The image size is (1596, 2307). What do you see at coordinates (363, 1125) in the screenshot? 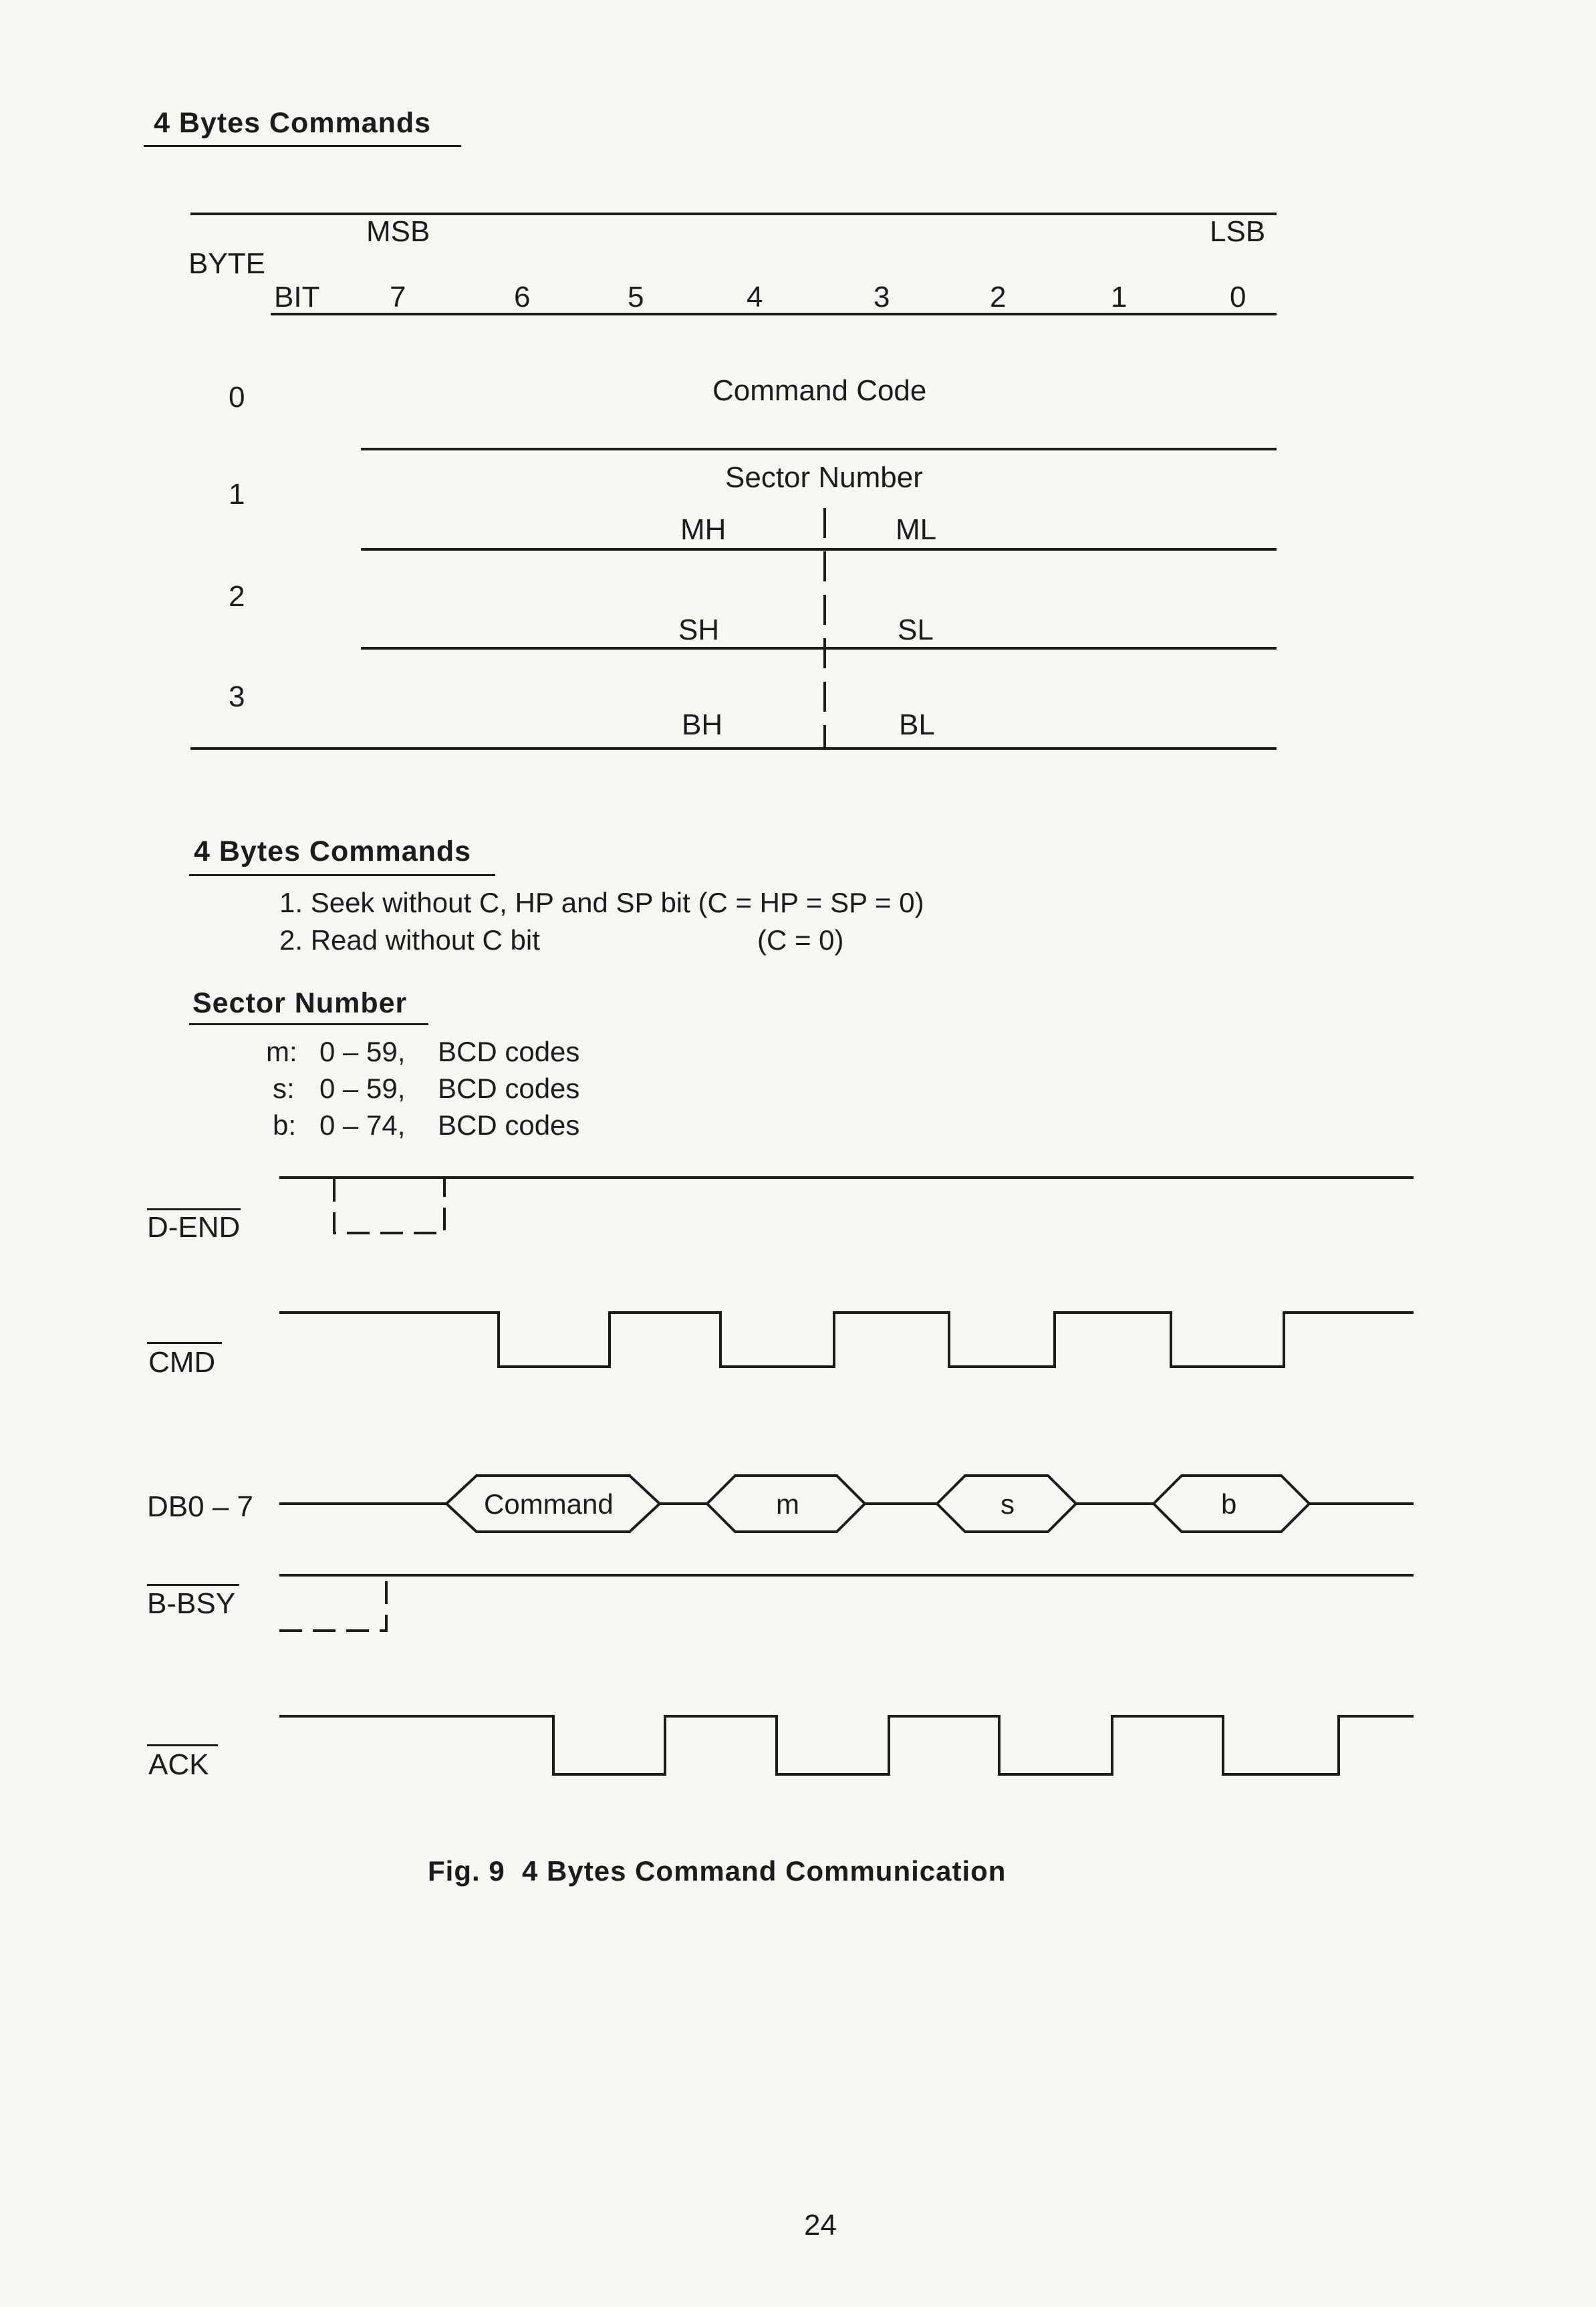
I see `sector-b-range: 0 – 74,` at bounding box center [363, 1125].